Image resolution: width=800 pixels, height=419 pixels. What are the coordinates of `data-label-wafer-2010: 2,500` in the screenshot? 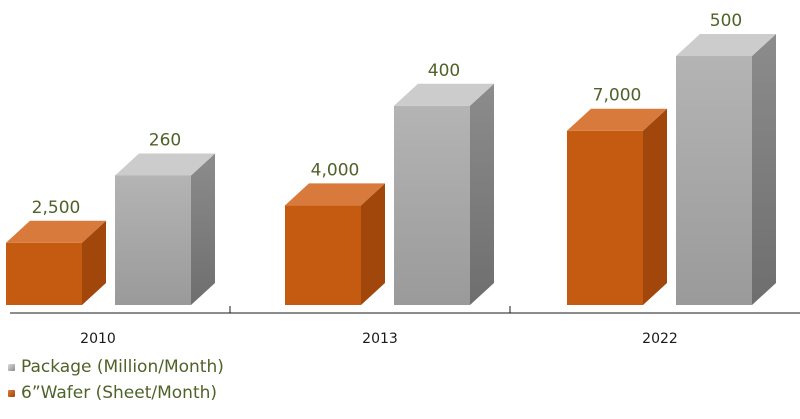 It's located at (56, 208).